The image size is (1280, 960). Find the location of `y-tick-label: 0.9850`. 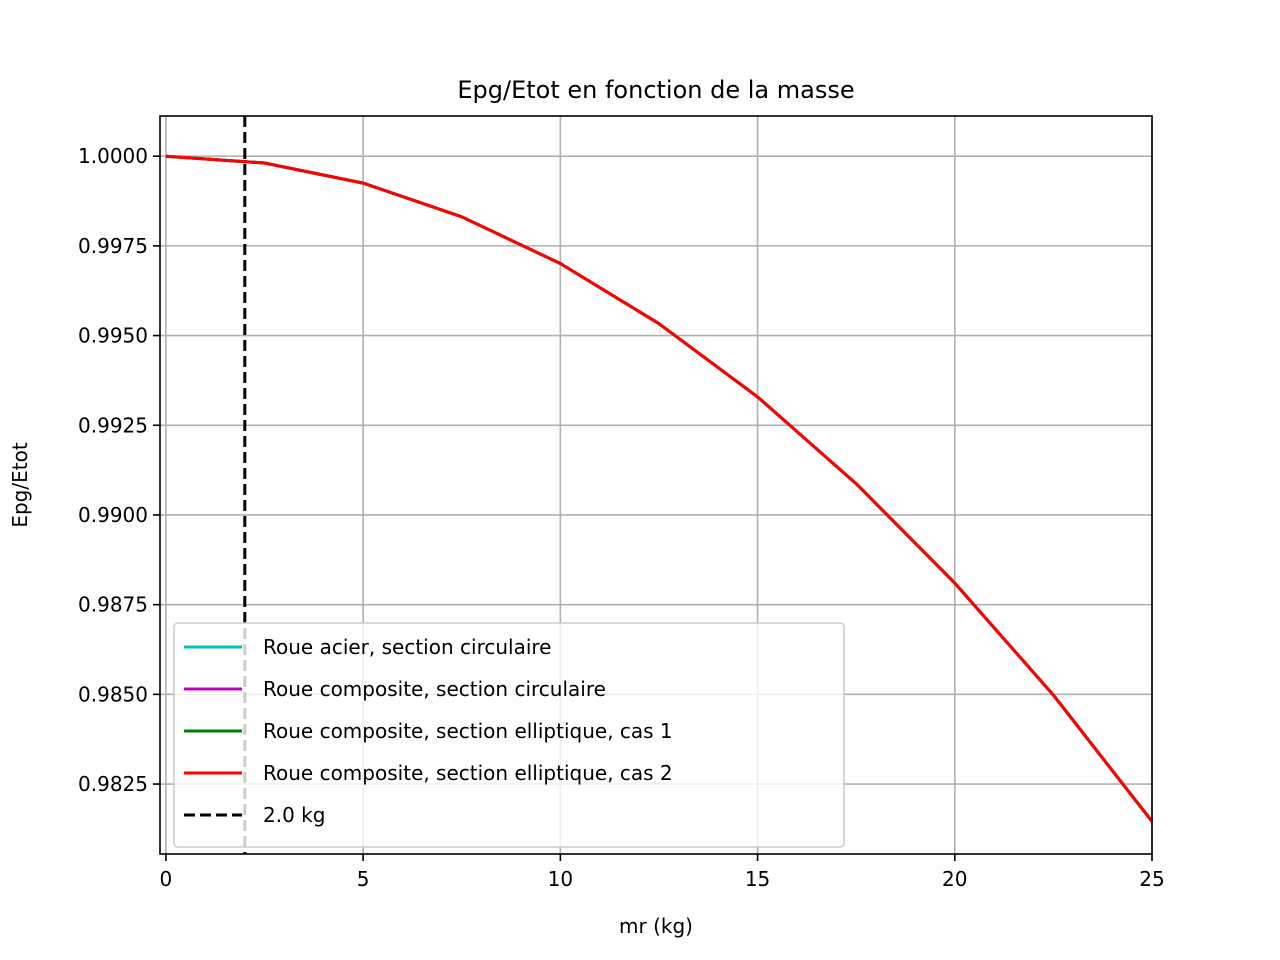

y-tick-label: 0.9850 is located at coordinates (113, 694).